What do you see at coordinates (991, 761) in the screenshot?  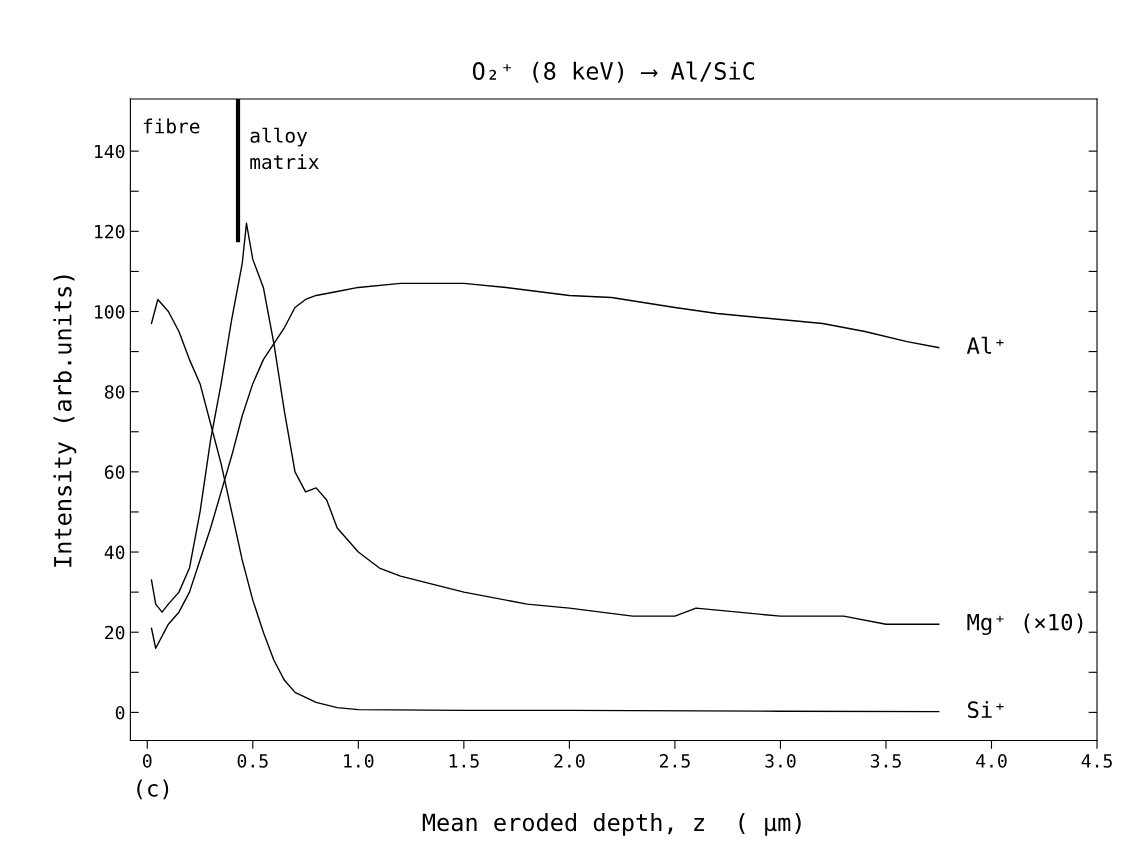 I see `x-tick-label: 4.0` at bounding box center [991, 761].